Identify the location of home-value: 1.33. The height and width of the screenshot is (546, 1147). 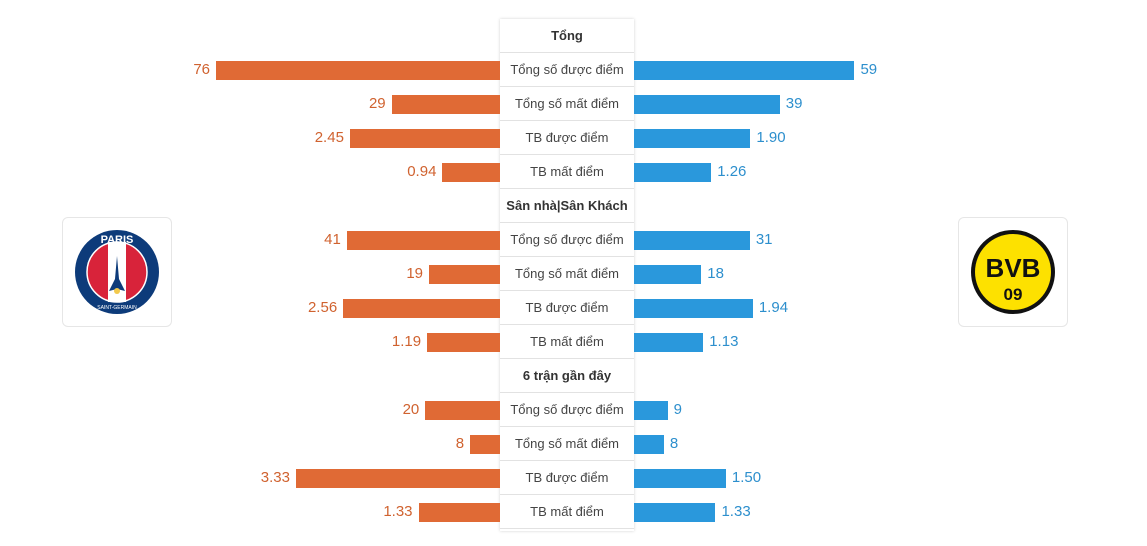
(398, 511).